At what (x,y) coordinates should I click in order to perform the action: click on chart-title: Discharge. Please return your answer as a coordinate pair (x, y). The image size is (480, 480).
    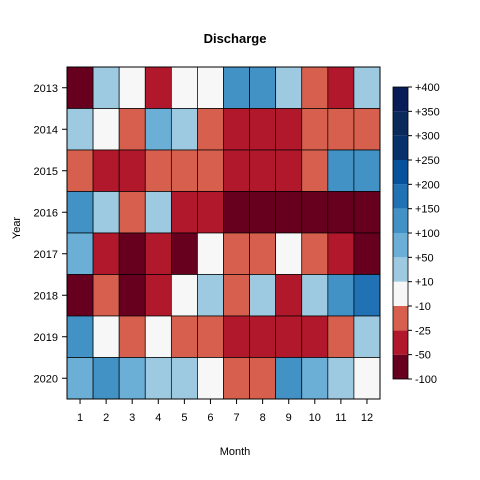
    Looking at the image, I should click on (235, 38).